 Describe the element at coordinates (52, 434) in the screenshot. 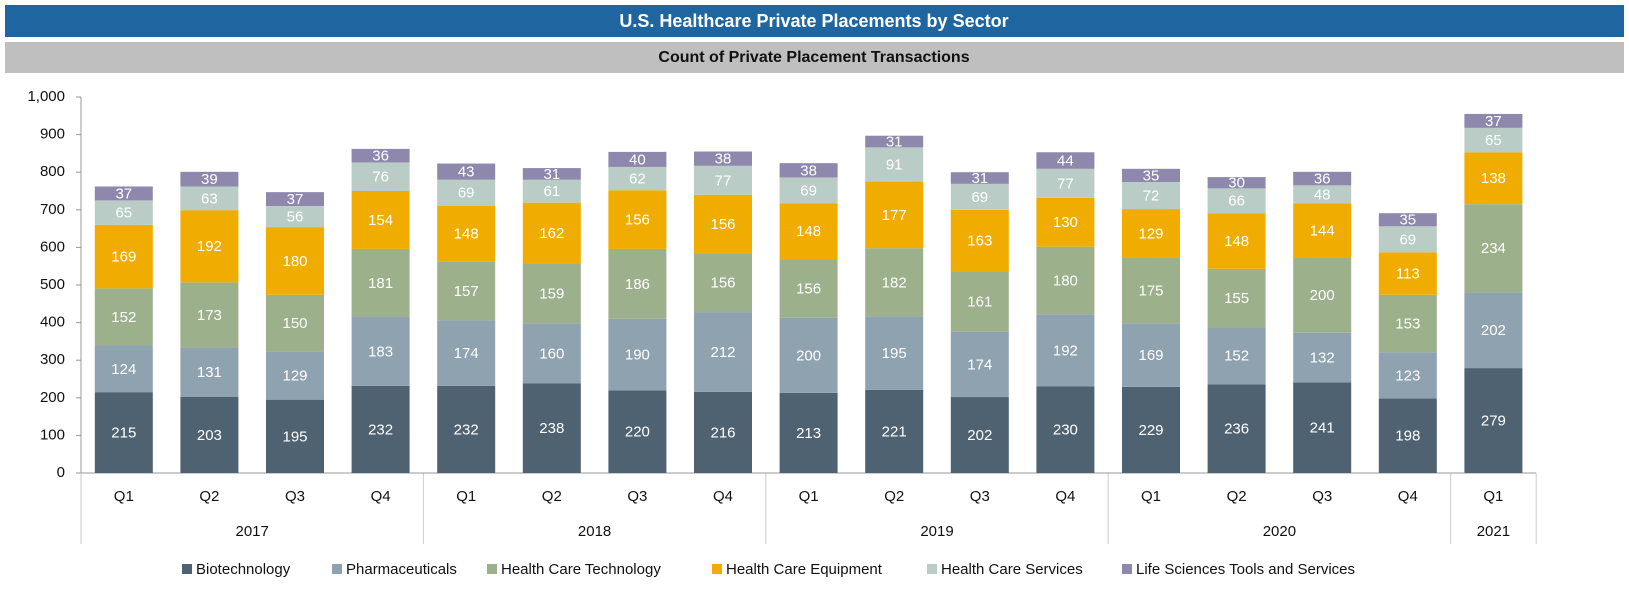

I see `y-tick-label: 100` at that location.